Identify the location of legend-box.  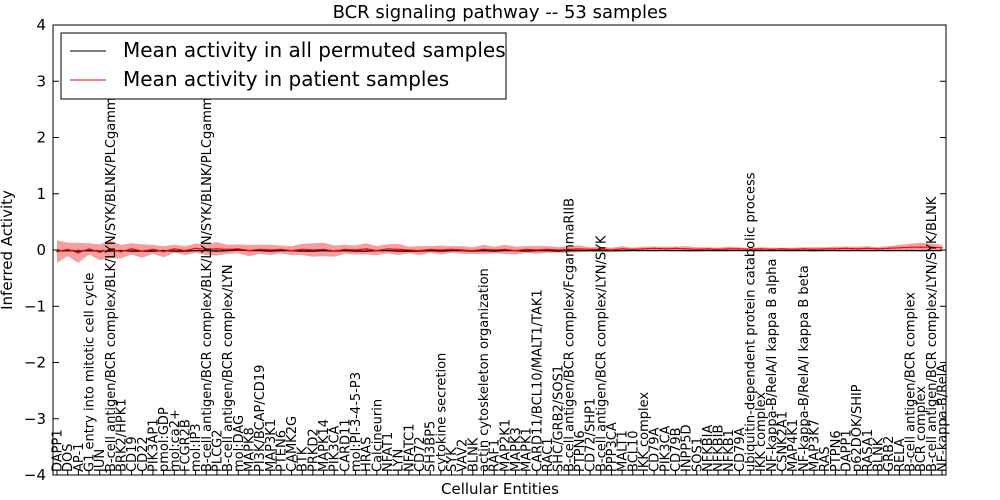
(283, 66).